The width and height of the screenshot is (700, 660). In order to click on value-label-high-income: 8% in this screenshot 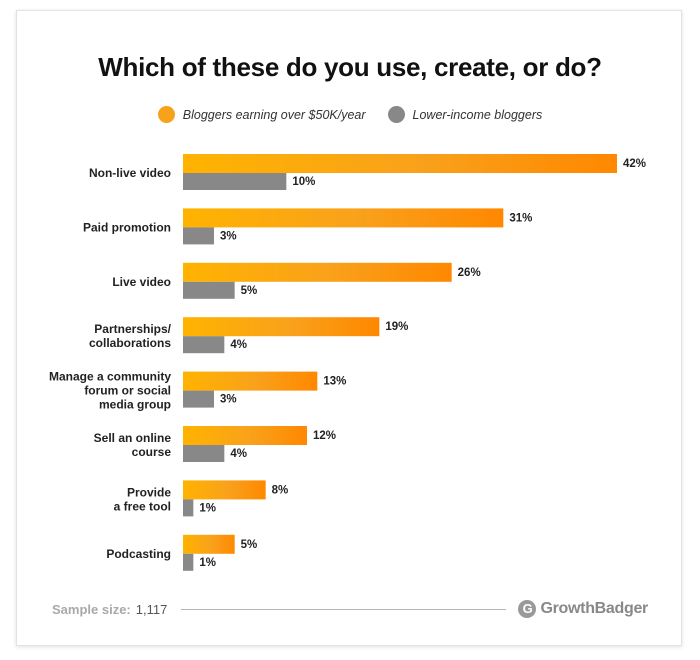, I will do `click(280, 490)`.